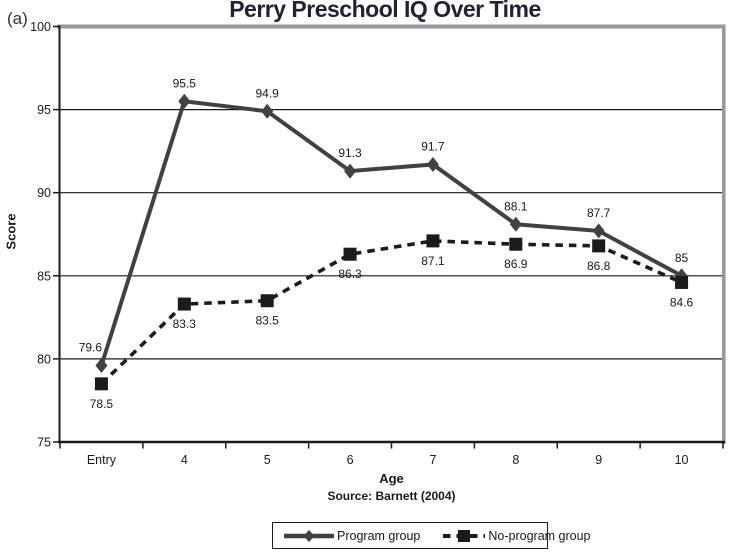  Describe the element at coordinates (431, 535) in the screenshot. I see `legend: Program group No-program group` at that location.